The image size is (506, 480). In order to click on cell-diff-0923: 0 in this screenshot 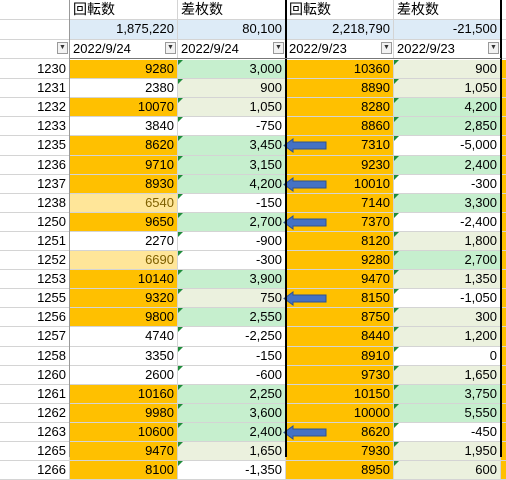, I will do `click(447, 356)`.